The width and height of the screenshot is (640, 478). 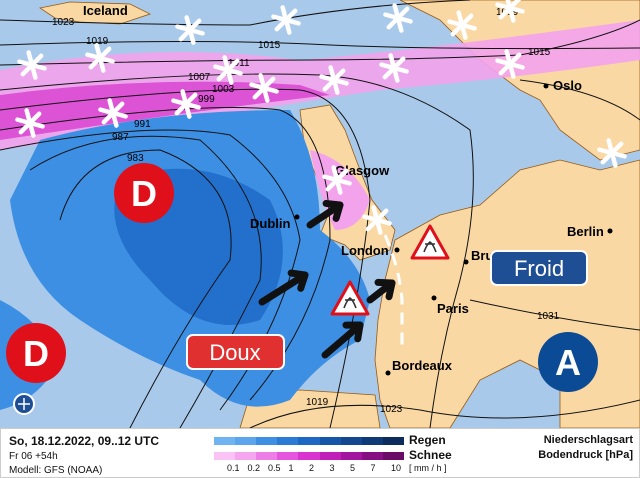 I want to click on svg-text: A, so click(x=568, y=362).